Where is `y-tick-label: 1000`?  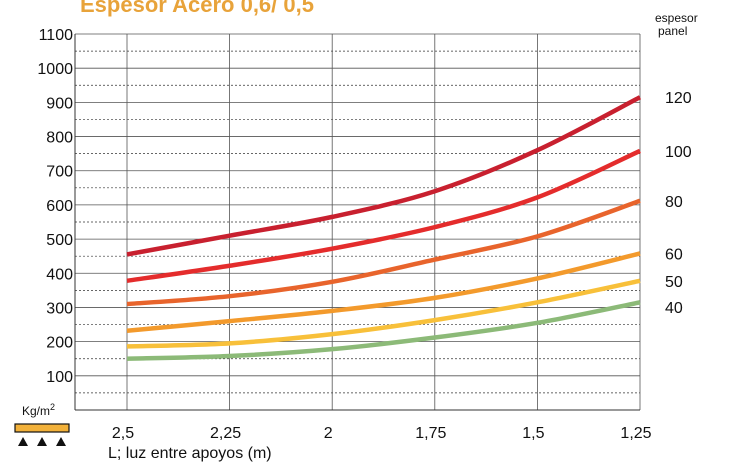 y-tick-label: 1000 is located at coordinates (55, 69).